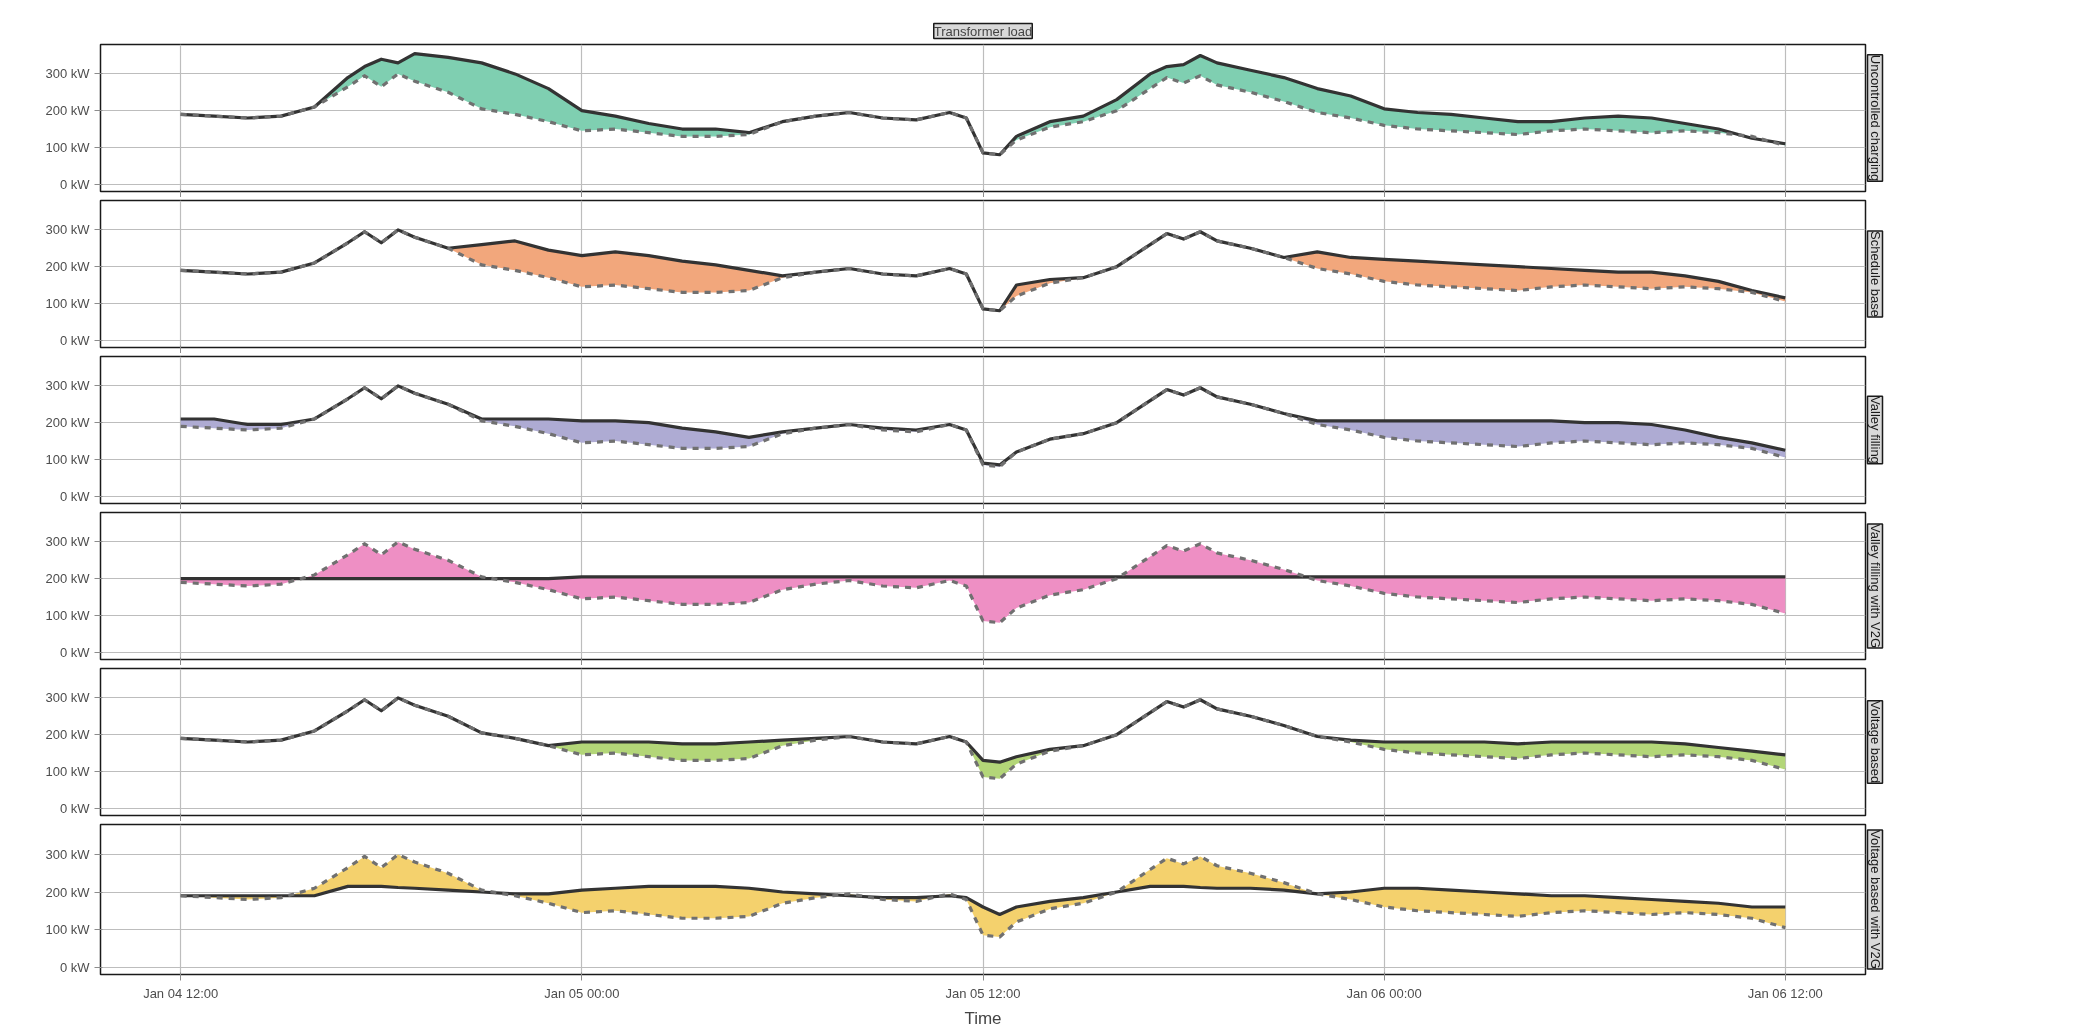 This screenshot has width=2094, height=1029. Describe the element at coordinates (1785, 993) in the screenshot. I see `x-tick-label: Jan 06 12:00` at that location.